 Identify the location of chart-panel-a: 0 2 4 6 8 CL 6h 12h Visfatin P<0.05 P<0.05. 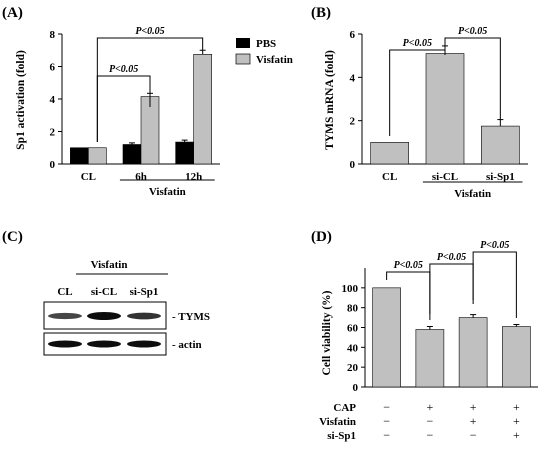
(135, 112).